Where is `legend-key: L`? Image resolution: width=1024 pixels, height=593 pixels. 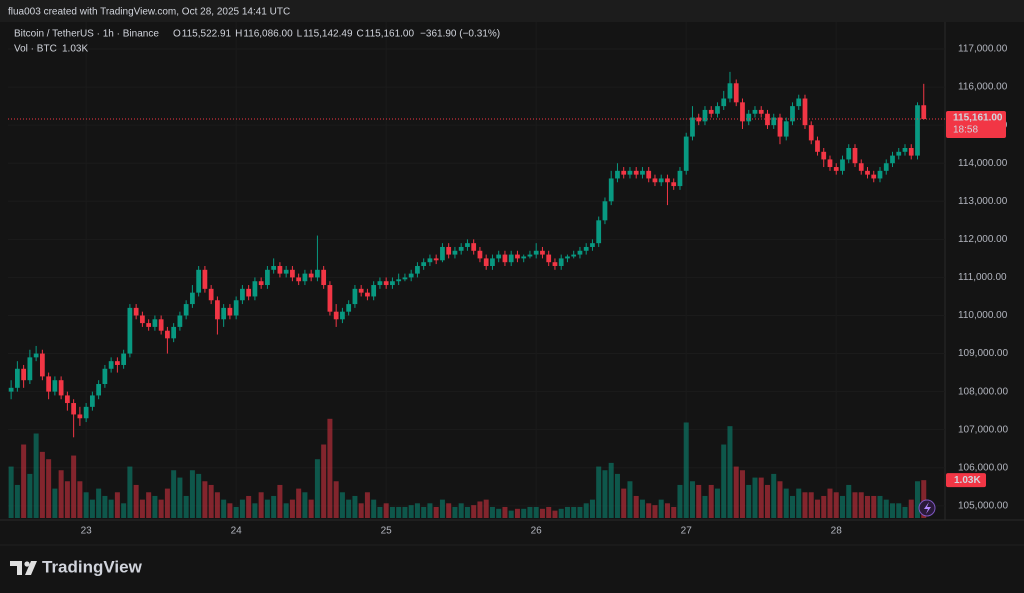
legend-key: L is located at coordinates (300, 34).